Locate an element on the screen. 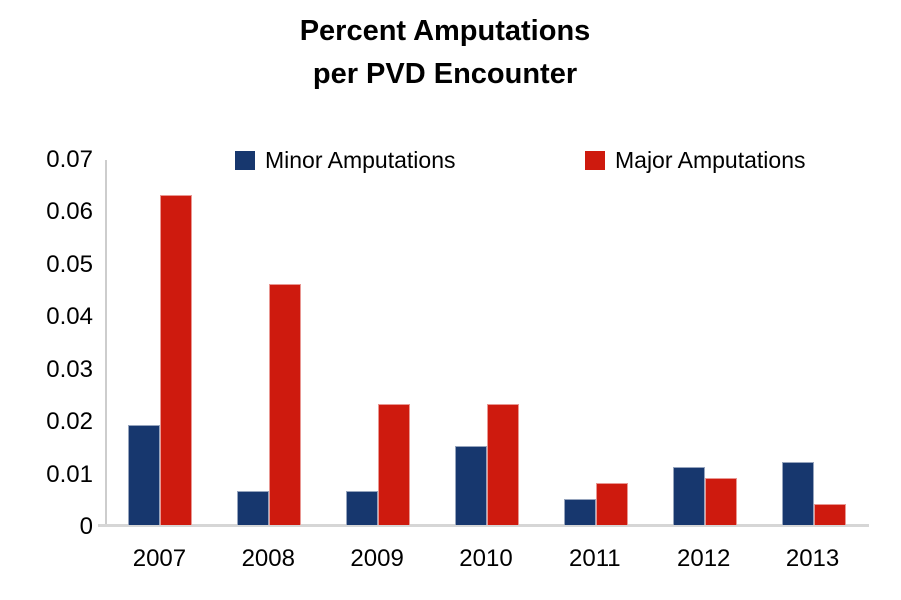 The height and width of the screenshot is (600, 901). chart-title: Percent Amputations per PVD Encounter is located at coordinates (445, 53).